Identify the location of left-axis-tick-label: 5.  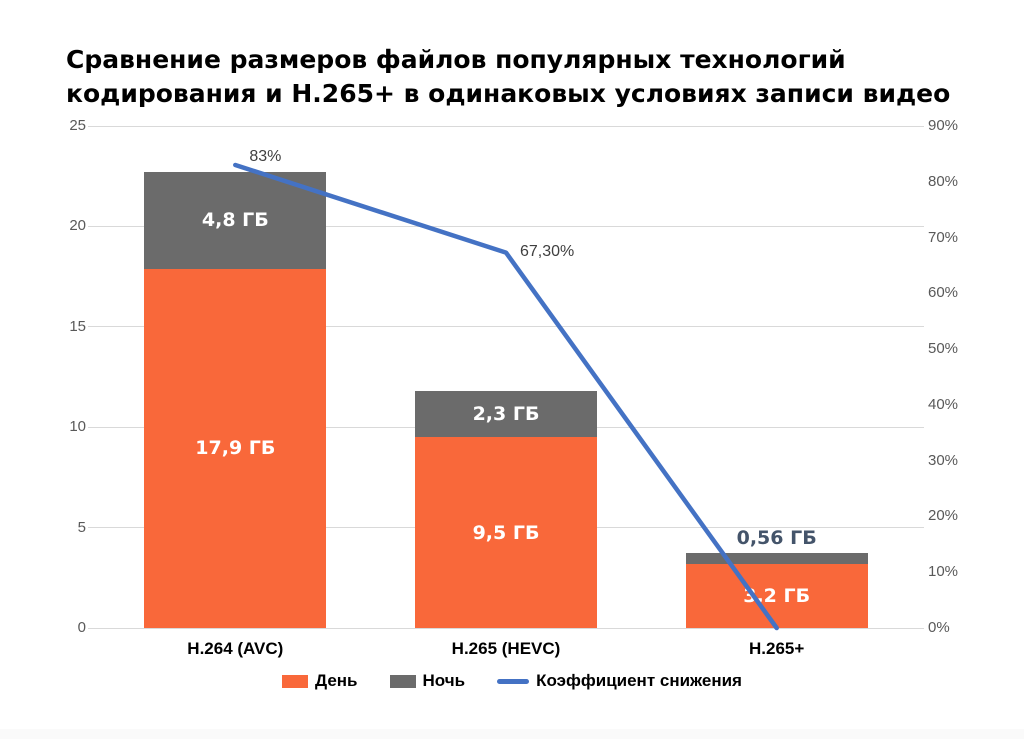
(81, 527).